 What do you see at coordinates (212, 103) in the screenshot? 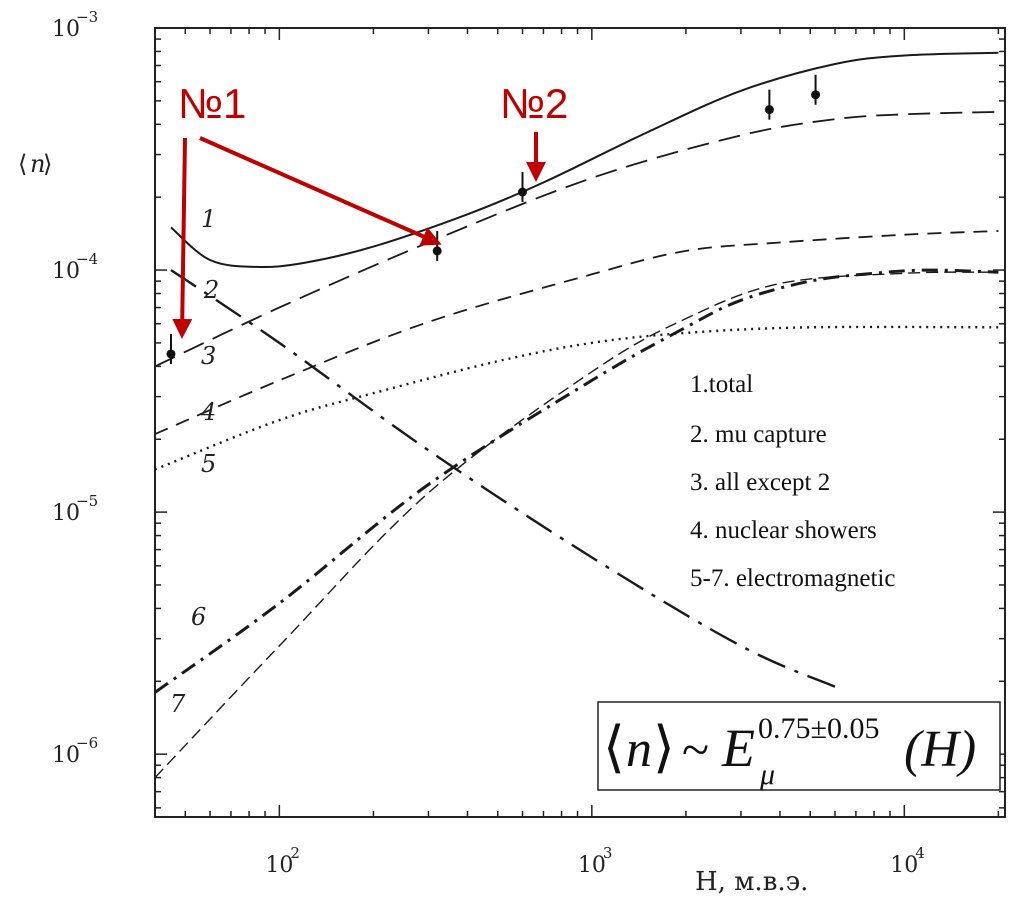
I see `annotation-label-1: №1` at bounding box center [212, 103].